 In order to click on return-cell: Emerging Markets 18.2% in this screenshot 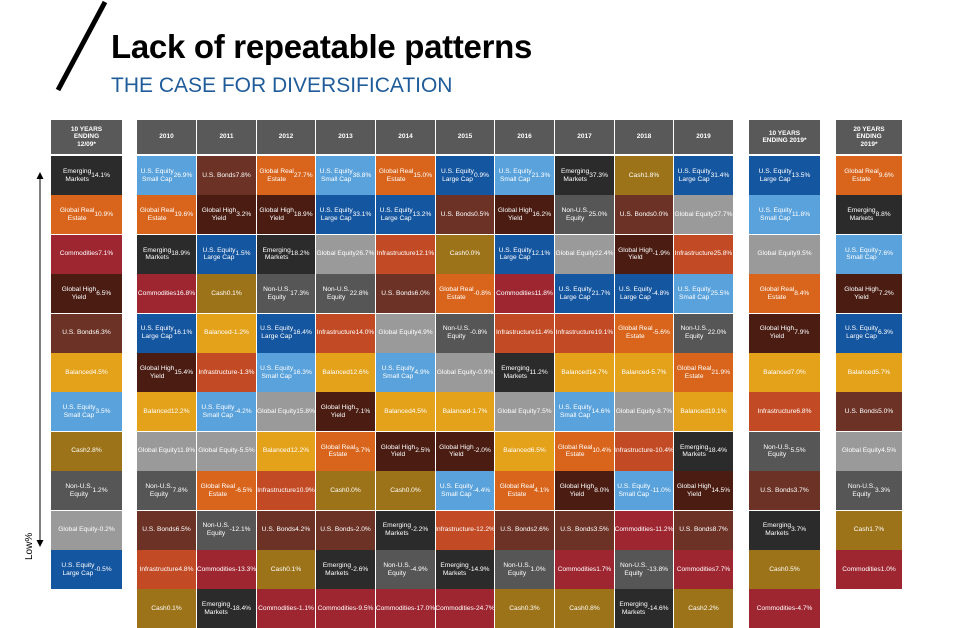, I will do `click(286, 254)`.